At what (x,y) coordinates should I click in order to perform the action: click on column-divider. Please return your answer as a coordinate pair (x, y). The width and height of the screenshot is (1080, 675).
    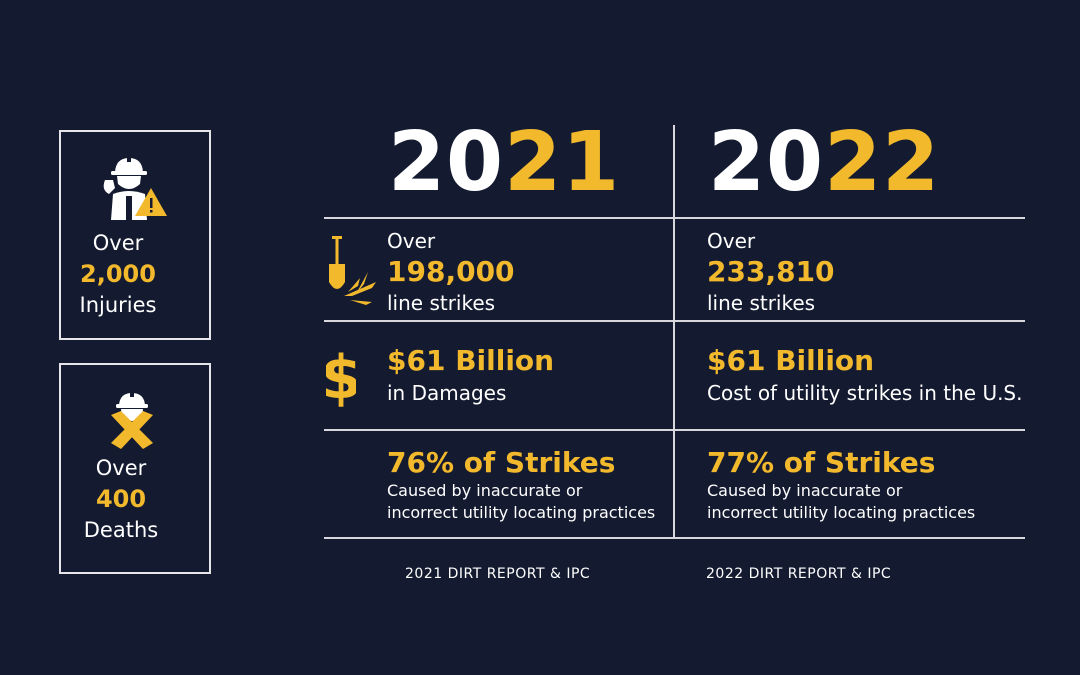
    Looking at the image, I should click on (674, 331).